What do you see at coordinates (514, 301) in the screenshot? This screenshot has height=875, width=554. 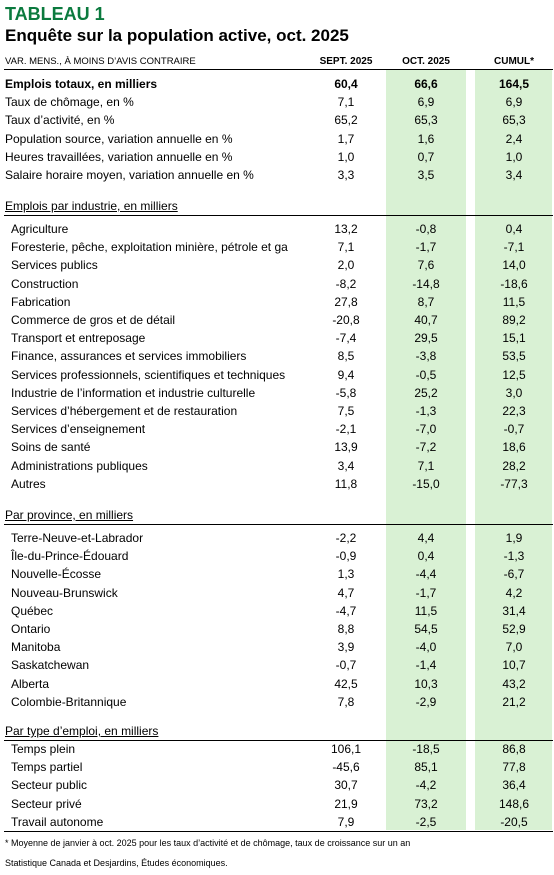 I see `cell-cumul: 11,5` at bounding box center [514, 301].